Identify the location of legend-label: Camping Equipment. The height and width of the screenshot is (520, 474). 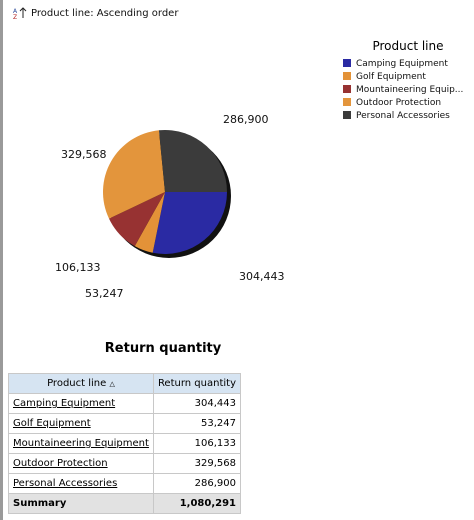
(402, 64).